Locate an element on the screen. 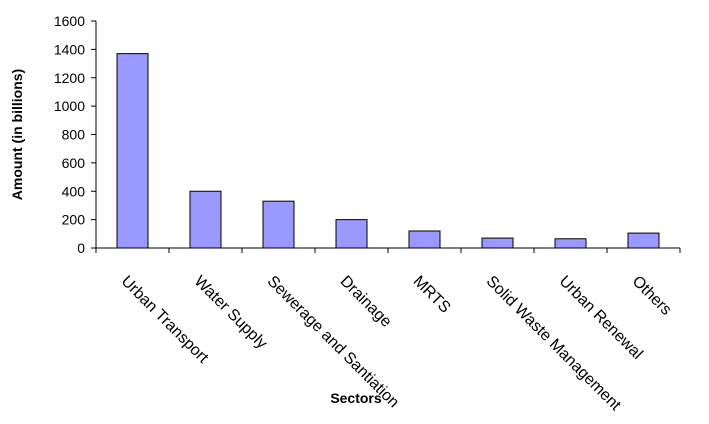 The image size is (709, 424). x-tick-label: Drainage is located at coordinates (366, 302).